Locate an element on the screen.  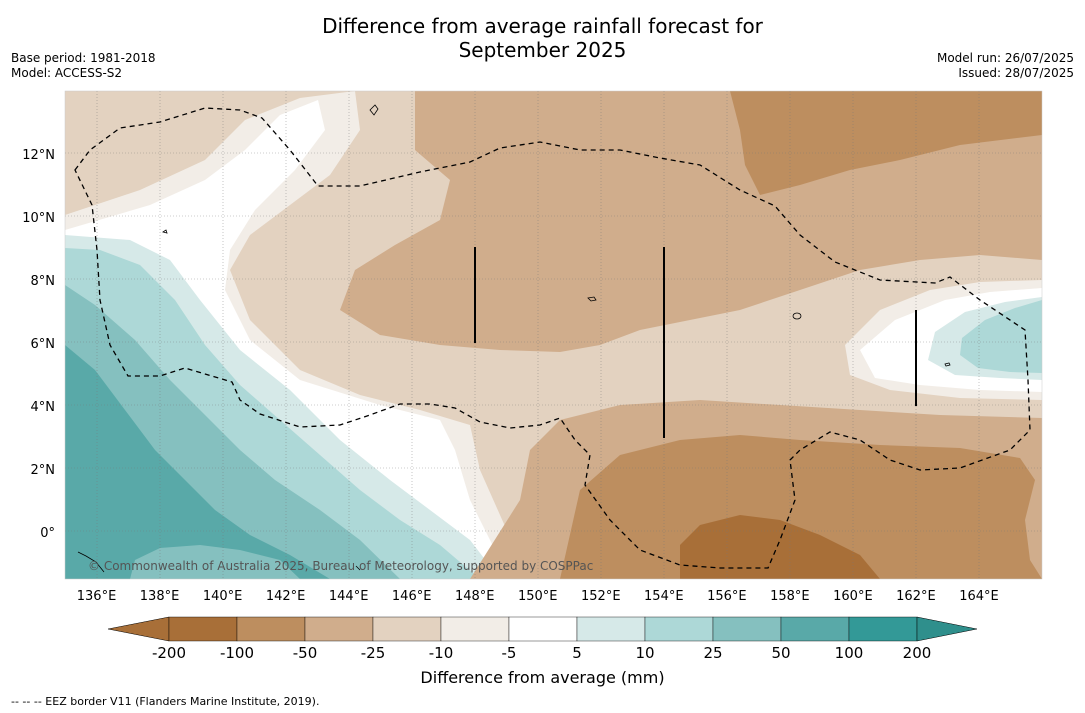
latitude-label: 12°N is located at coordinates (38, 155).